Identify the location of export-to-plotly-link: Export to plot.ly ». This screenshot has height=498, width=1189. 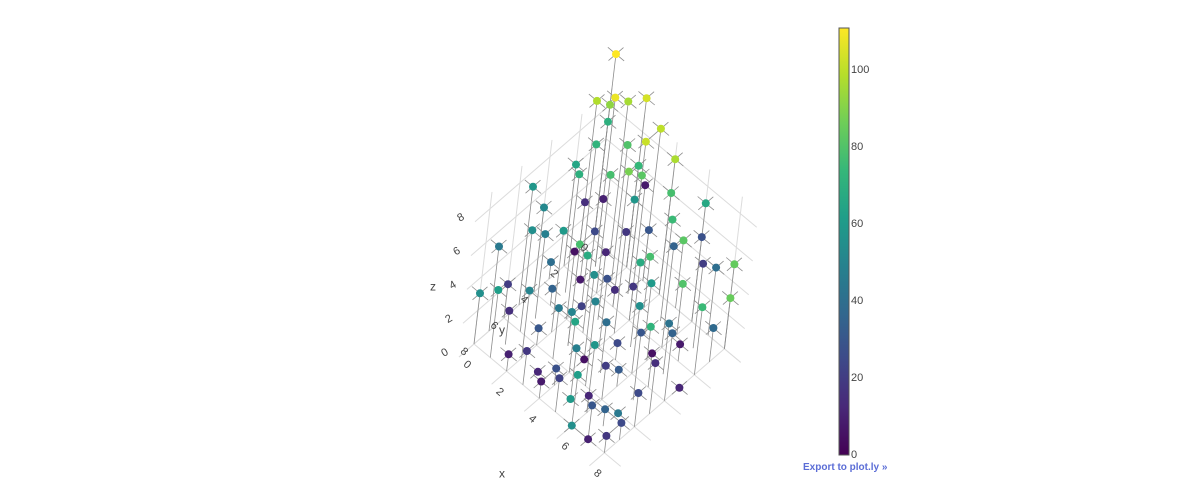
(845, 467).